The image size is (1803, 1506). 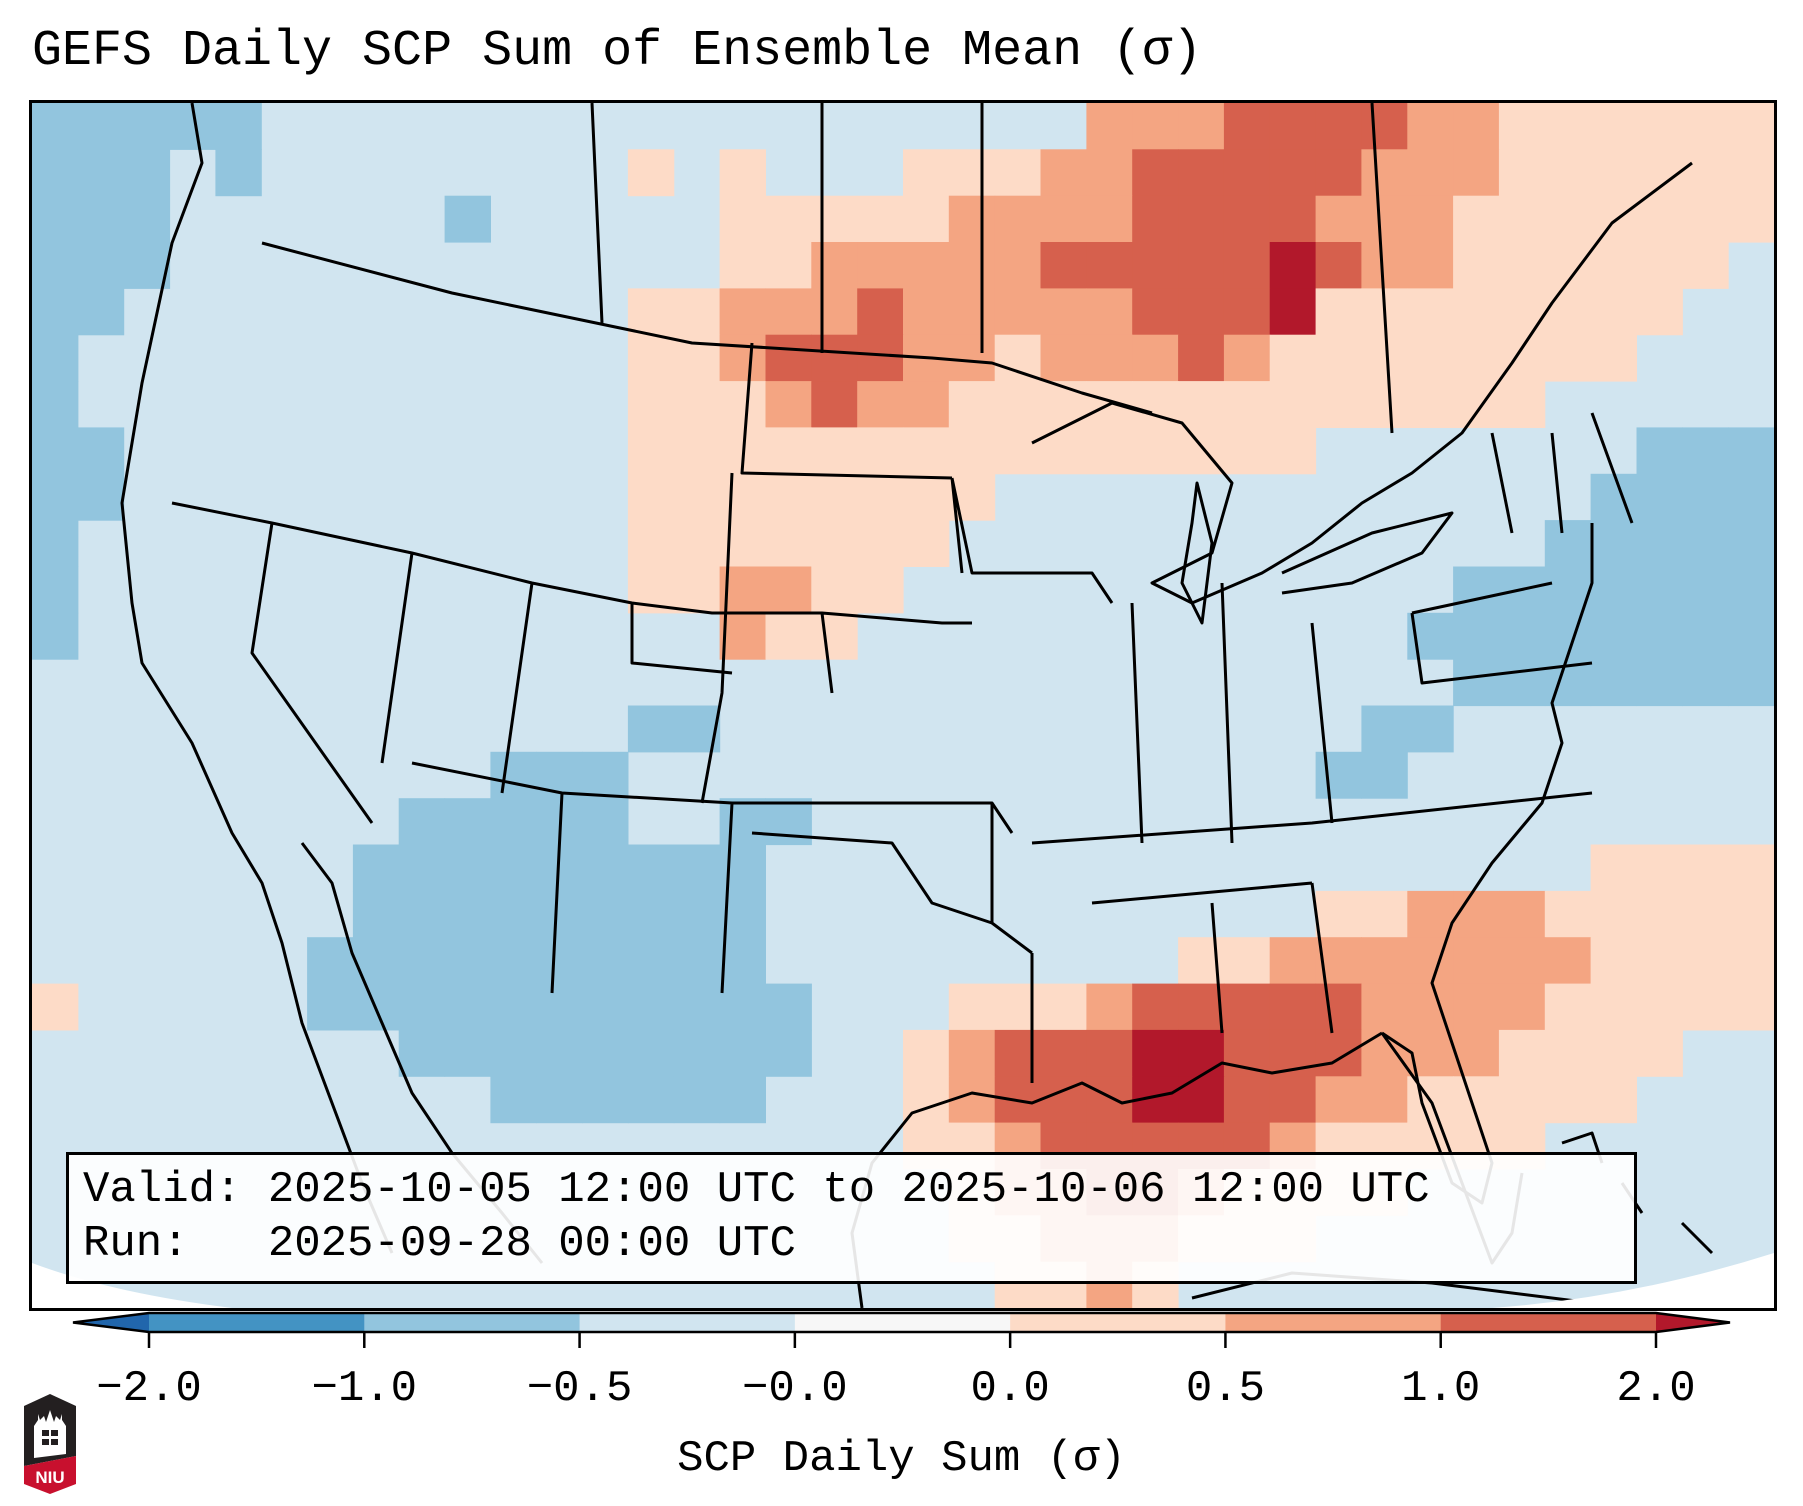 I want to click on logo-text: NIU, so click(x=49, y=1477).